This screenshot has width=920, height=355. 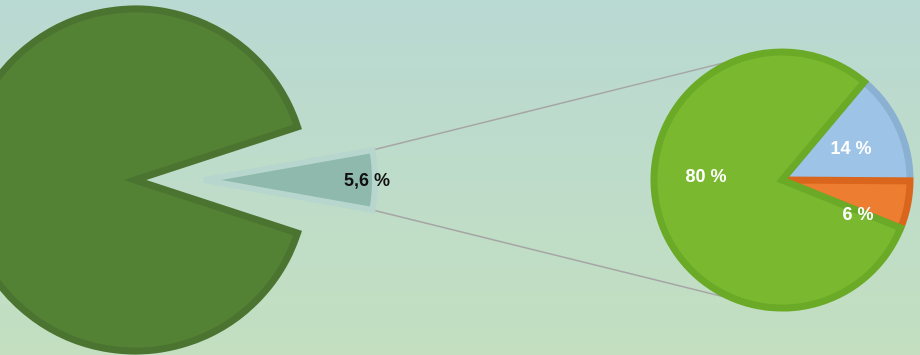 I want to click on label-secondary-green: 80 %, so click(x=705, y=176).